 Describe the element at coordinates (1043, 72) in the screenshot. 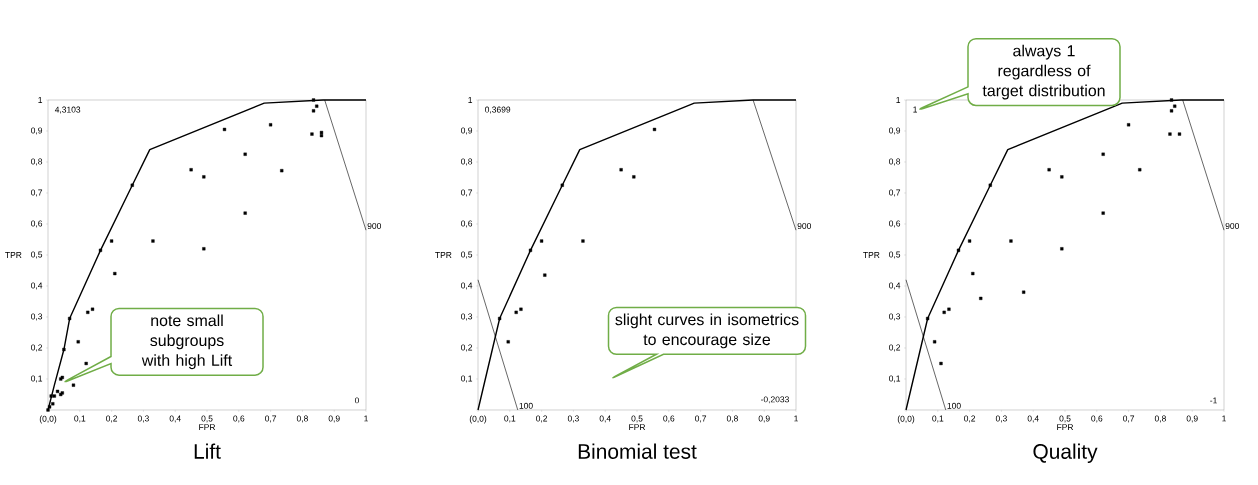

I see `text: always 1 regardless of target distribution` at that location.